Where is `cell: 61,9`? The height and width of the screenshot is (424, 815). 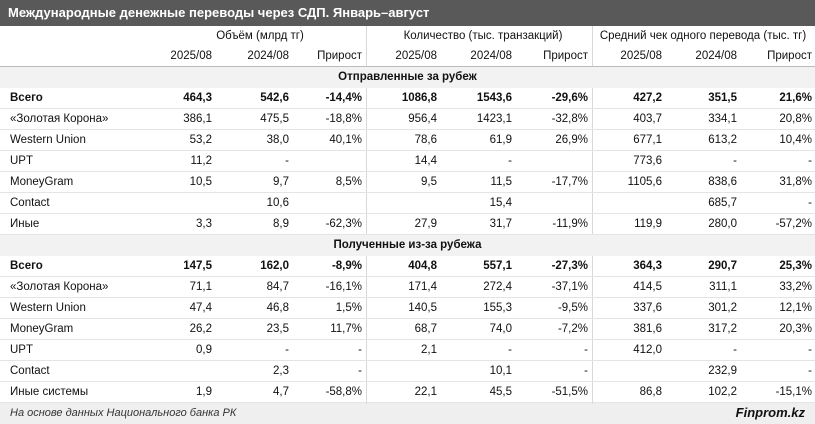 cell: 61,9 is located at coordinates (500, 140).